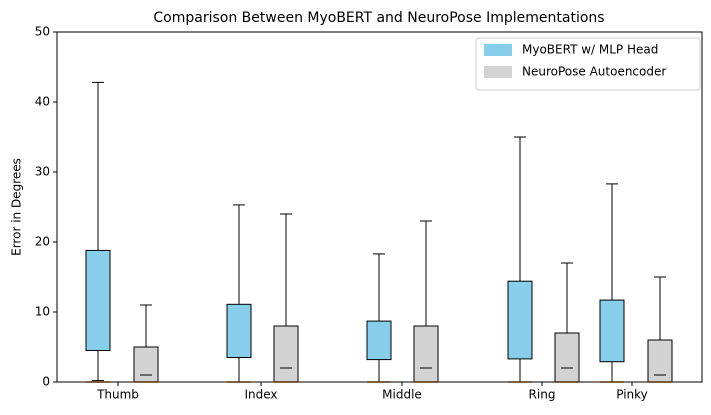  I want to click on legend, so click(588, 64).